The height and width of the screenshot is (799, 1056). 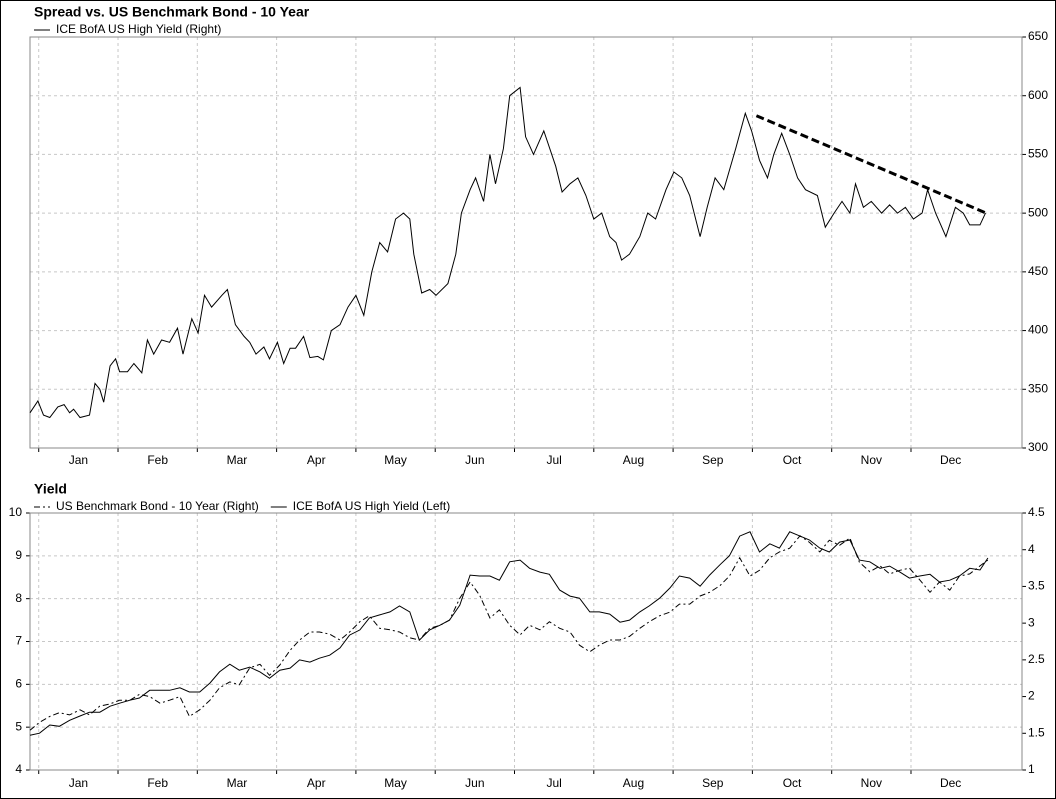 I want to click on y2-tick-label: 3.5, so click(x=1036, y=586).